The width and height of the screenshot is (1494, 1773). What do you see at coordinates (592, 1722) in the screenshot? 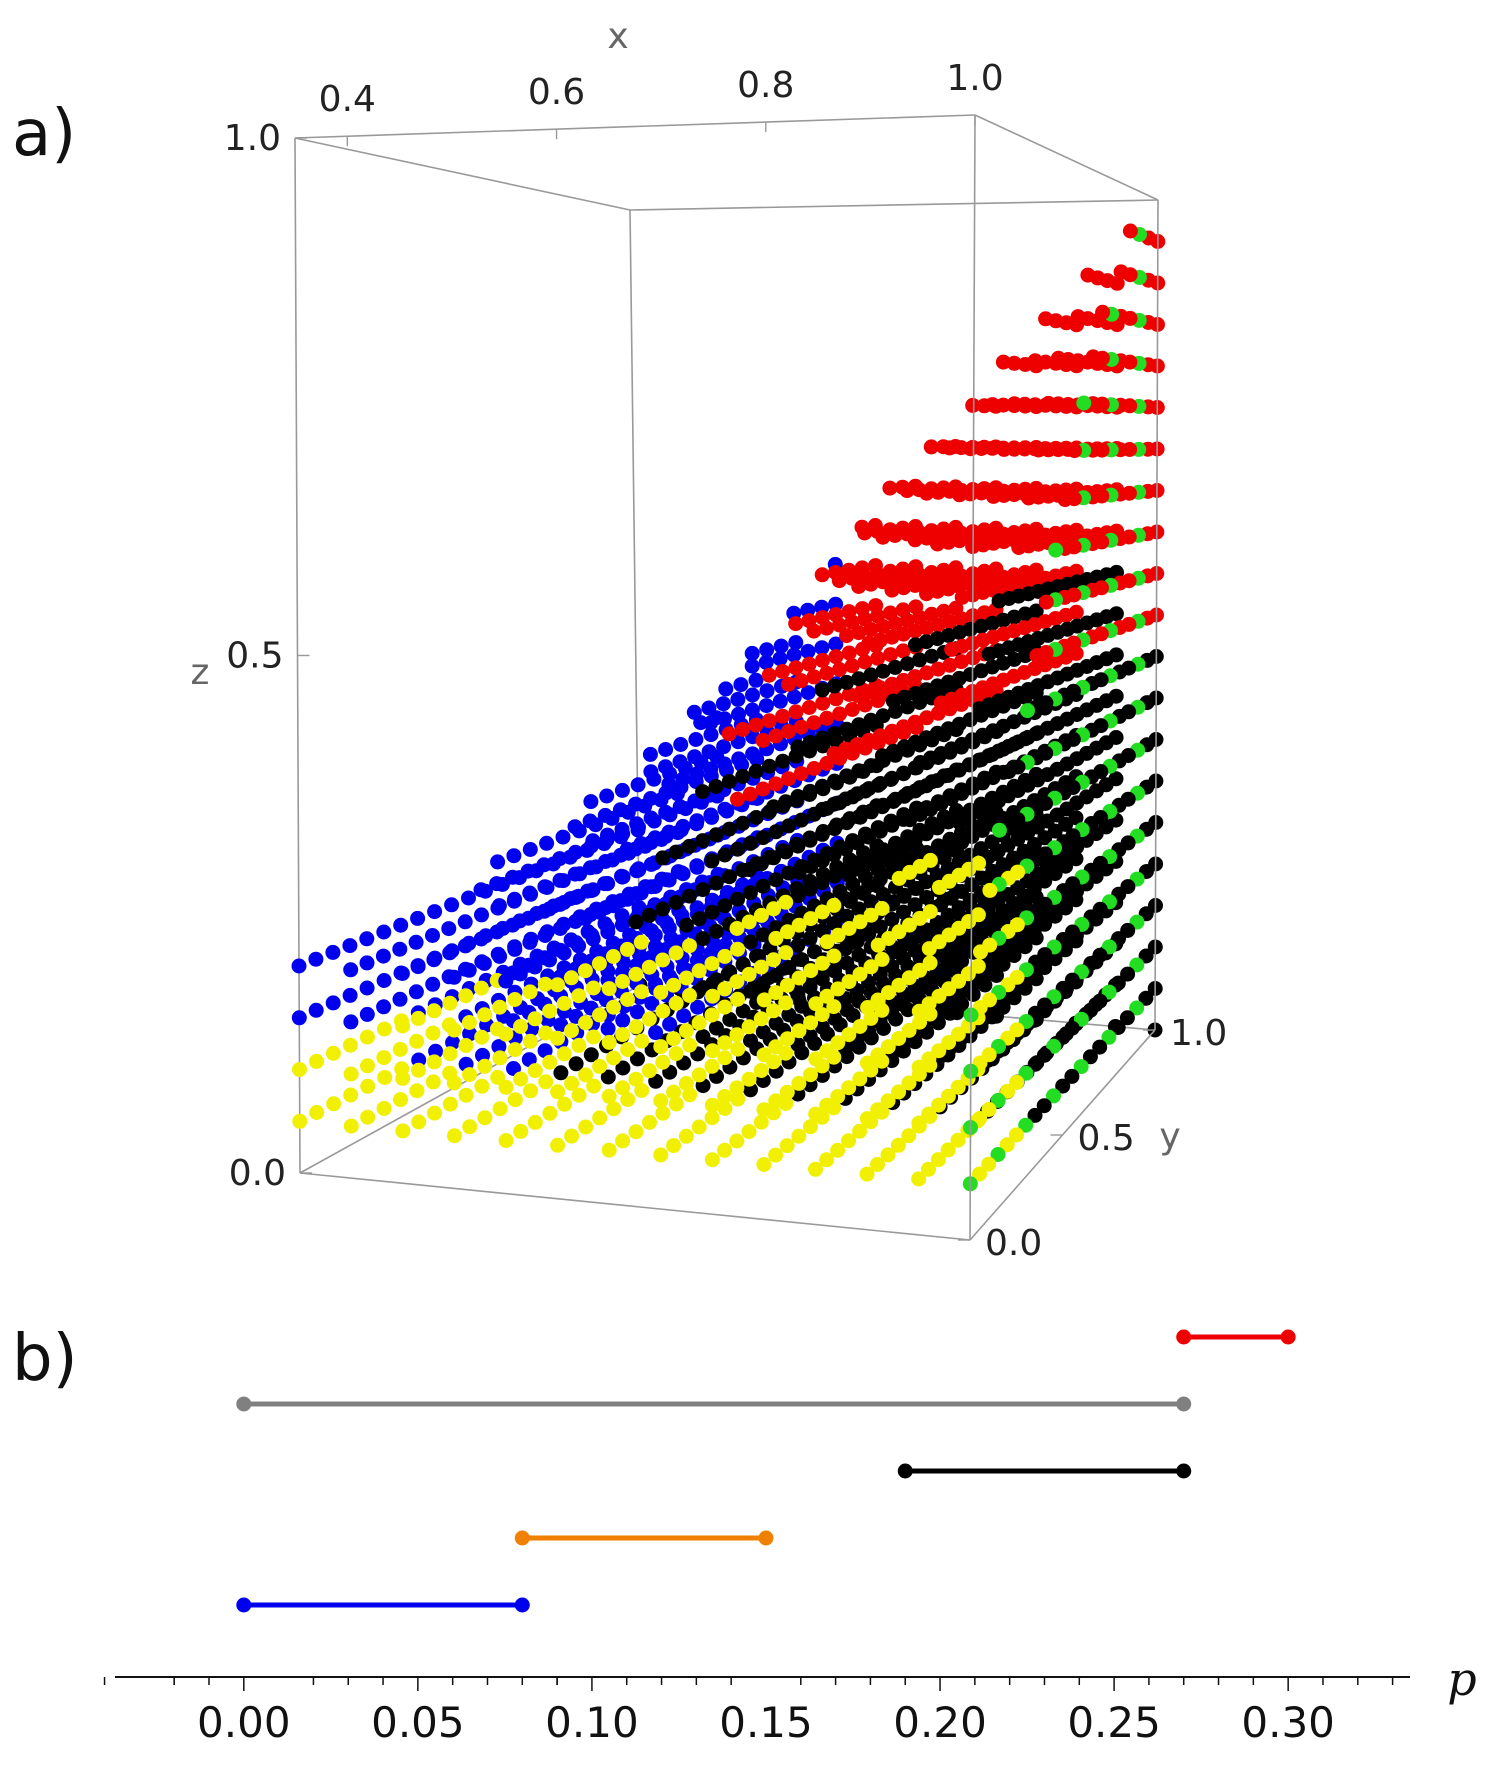
I see `p-tick-label: 0.10` at bounding box center [592, 1722].